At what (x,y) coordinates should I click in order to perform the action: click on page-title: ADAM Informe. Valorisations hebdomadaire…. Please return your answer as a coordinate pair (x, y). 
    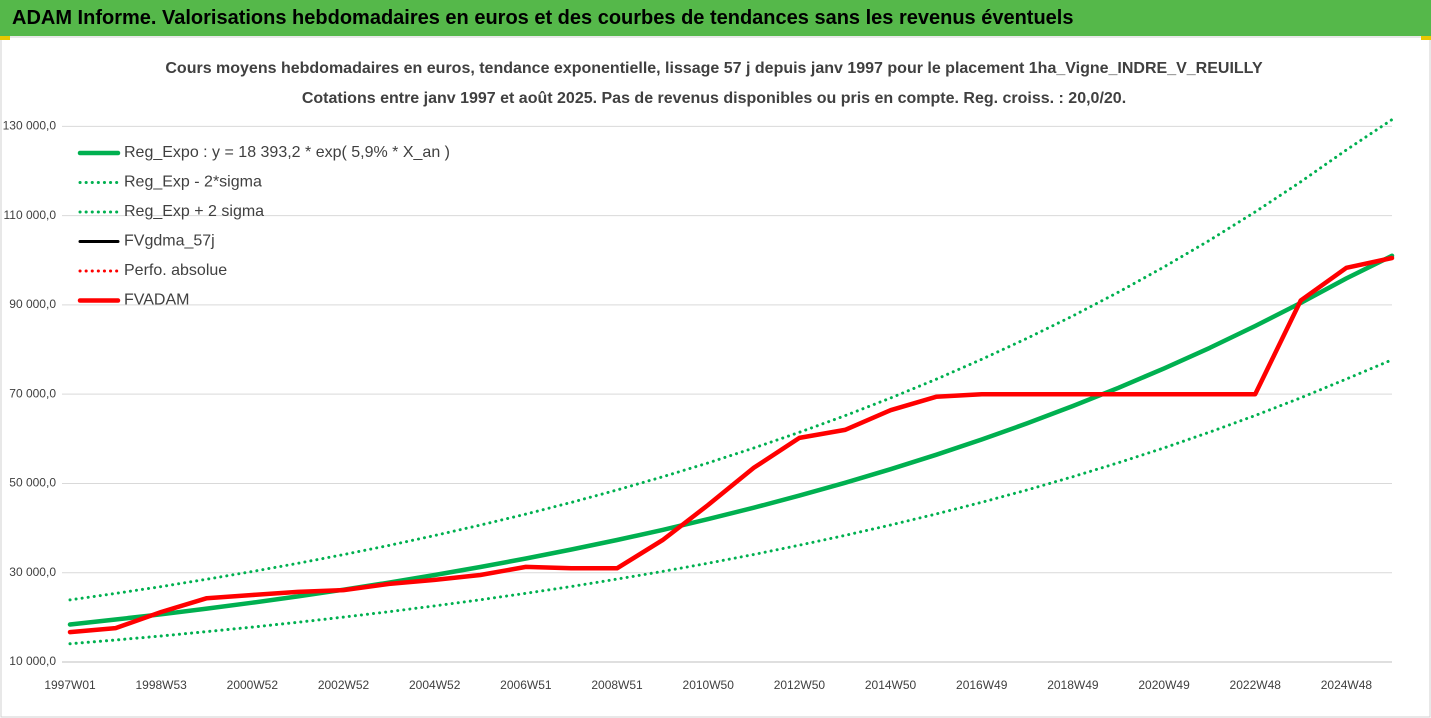
    Looking at the image, I should click on (543, 18).